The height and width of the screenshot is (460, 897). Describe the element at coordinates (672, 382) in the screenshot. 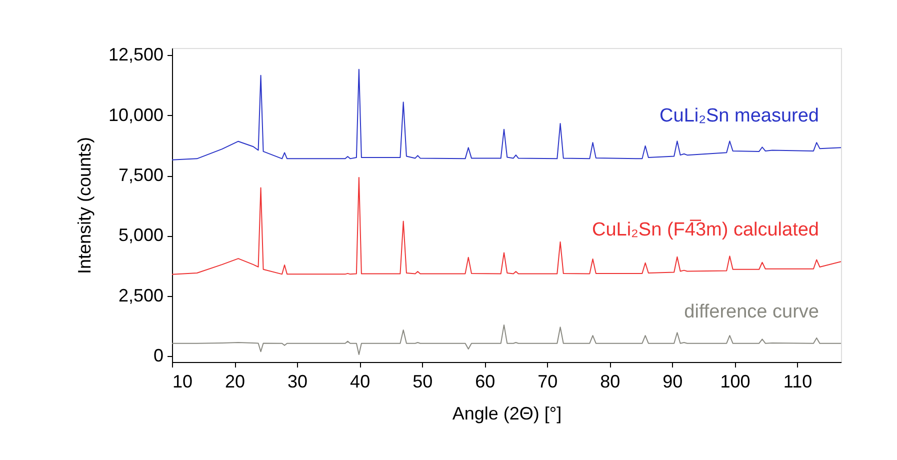

I see `x-tick-label: 90` at that location.